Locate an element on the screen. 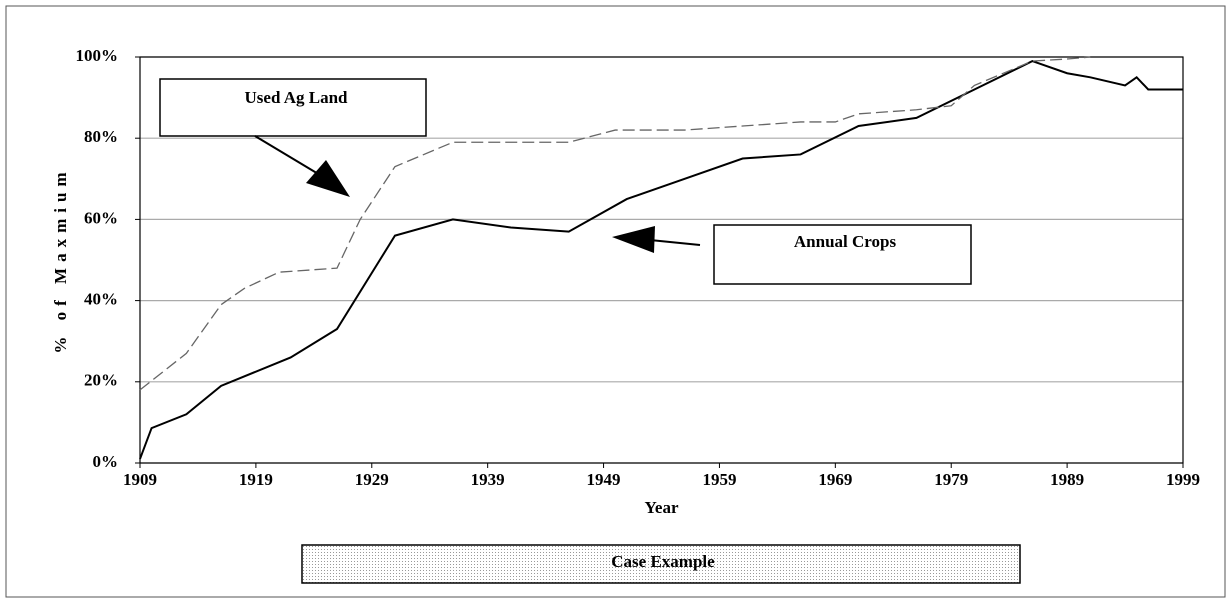 This screenshot has height=608, width=1231. x-tick-label: 1939 is located at coordinates (488, 479).